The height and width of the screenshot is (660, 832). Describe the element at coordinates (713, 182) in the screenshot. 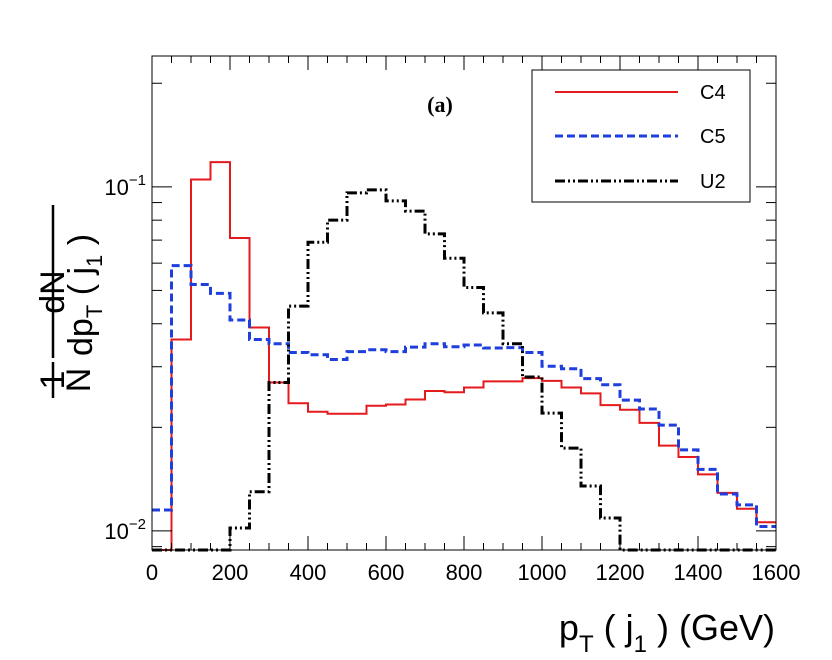

I see `legend-label-u2: U2` at that location.